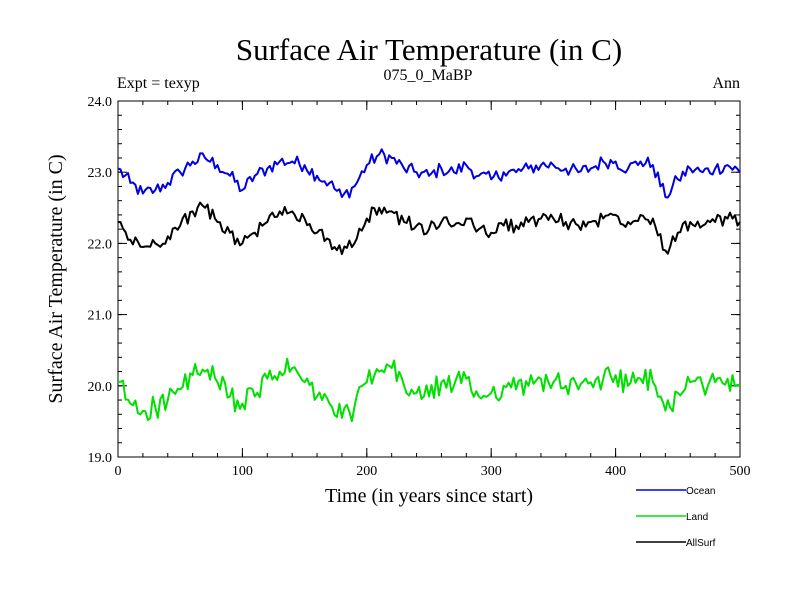 This screenshot has height=600, width=800. What do you see at coordinates (56, 278) in the screenshot?
I see `y-axis-label: Surface Air Temperature (in C)` at bounding box center [56, 278].